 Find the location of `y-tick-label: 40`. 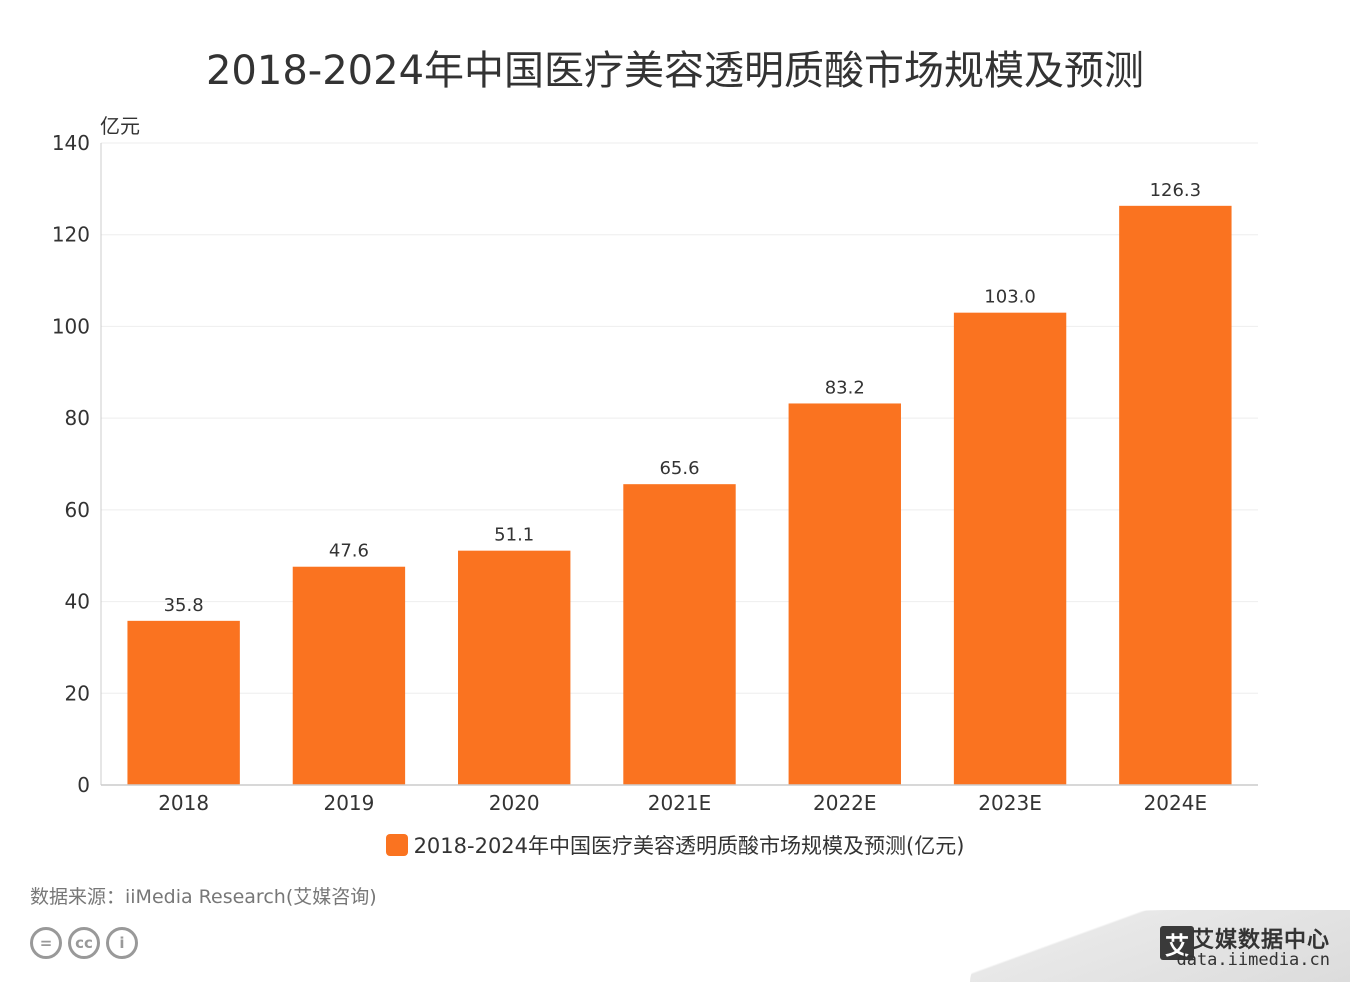

y-tick-label: 40 is located at coordinates (77, 602).